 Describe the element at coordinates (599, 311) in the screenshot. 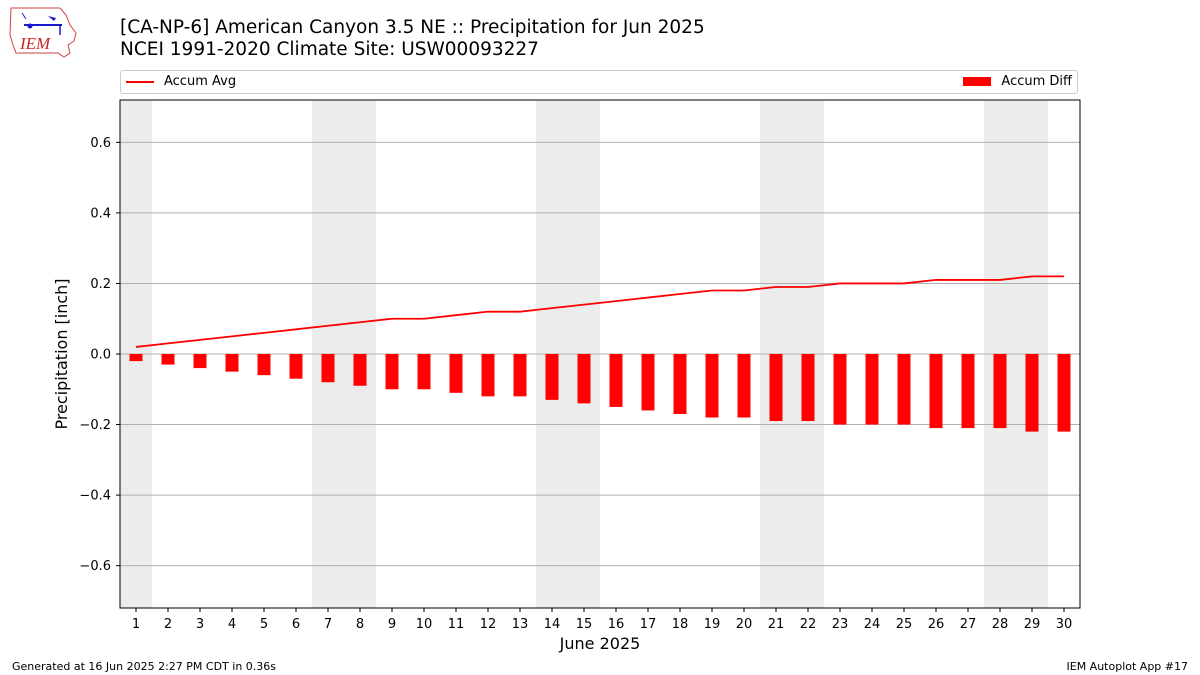

I see `line-accum-avg` at that location.